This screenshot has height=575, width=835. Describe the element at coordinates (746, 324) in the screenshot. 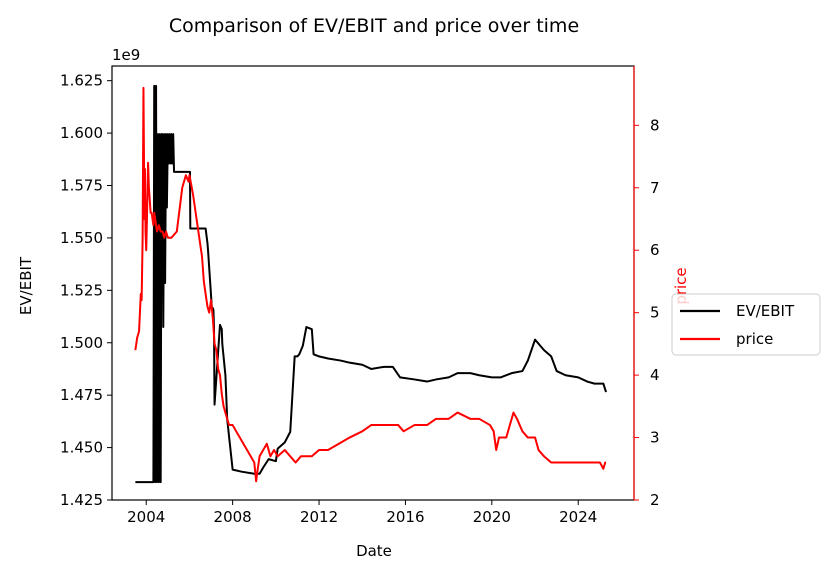

I see `legend: EV/EBIT price` at that location.